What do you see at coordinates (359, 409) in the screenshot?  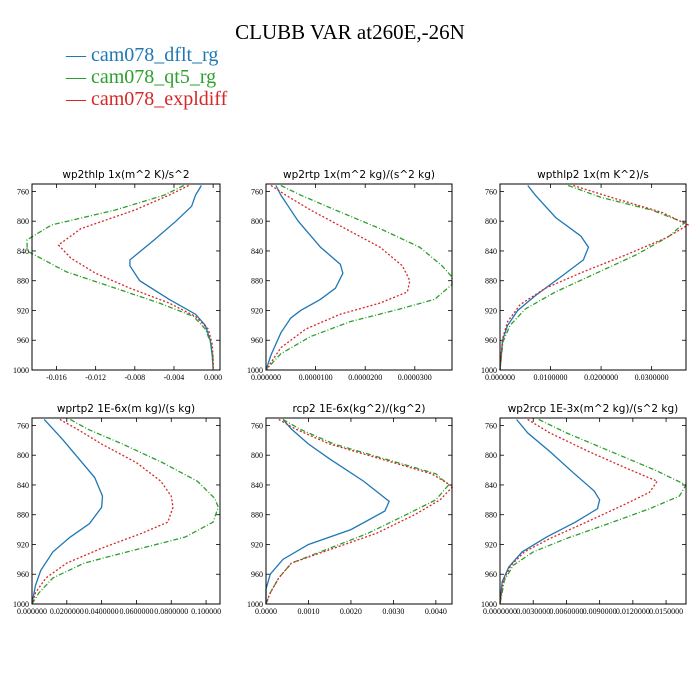 I see `panel-title: rcp2 1E-6x(kg^2)/(kg^2)` at bounding box center [359, 409].